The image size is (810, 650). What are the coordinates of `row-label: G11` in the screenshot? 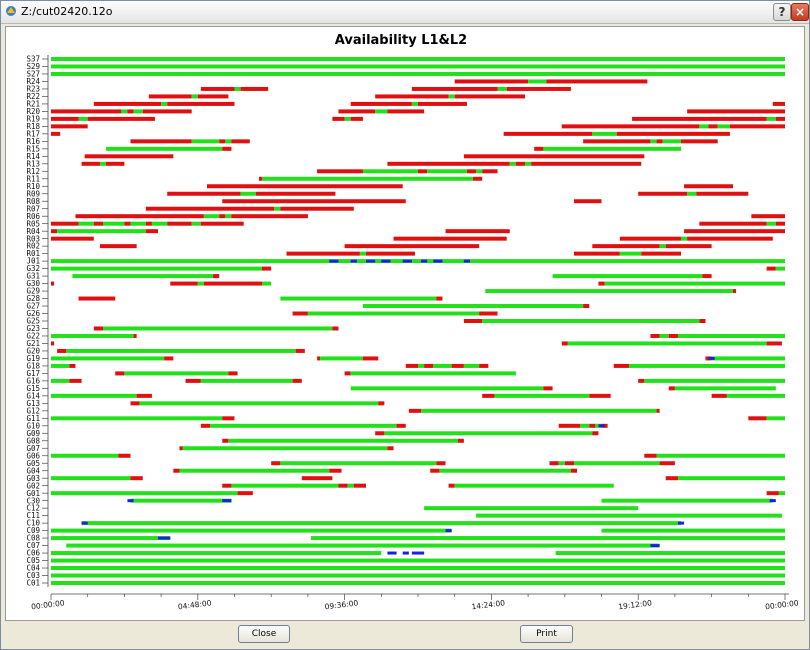 It's located at (33, 418).